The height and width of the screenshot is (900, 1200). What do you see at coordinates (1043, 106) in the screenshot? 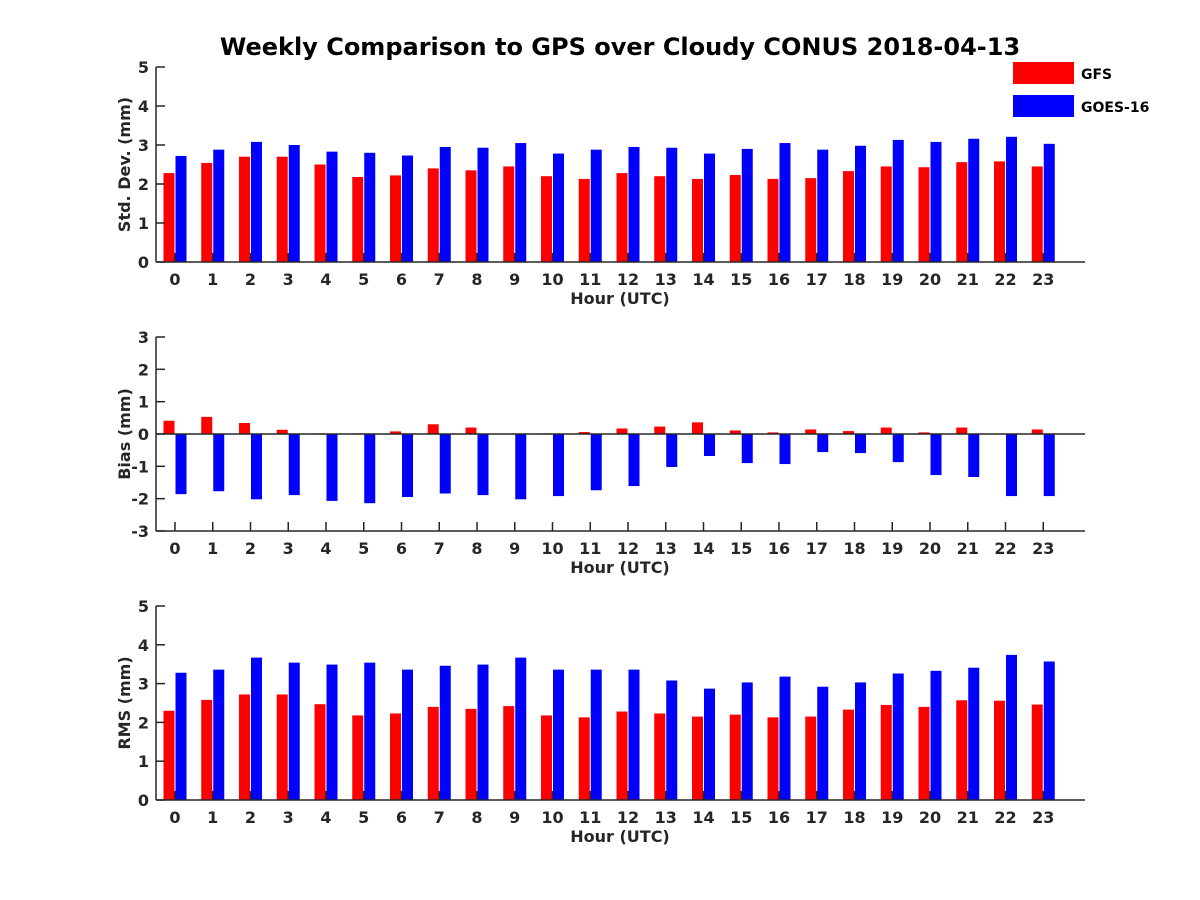
I see `legend-swatch-goes16` at bounding box center [1043, 106].